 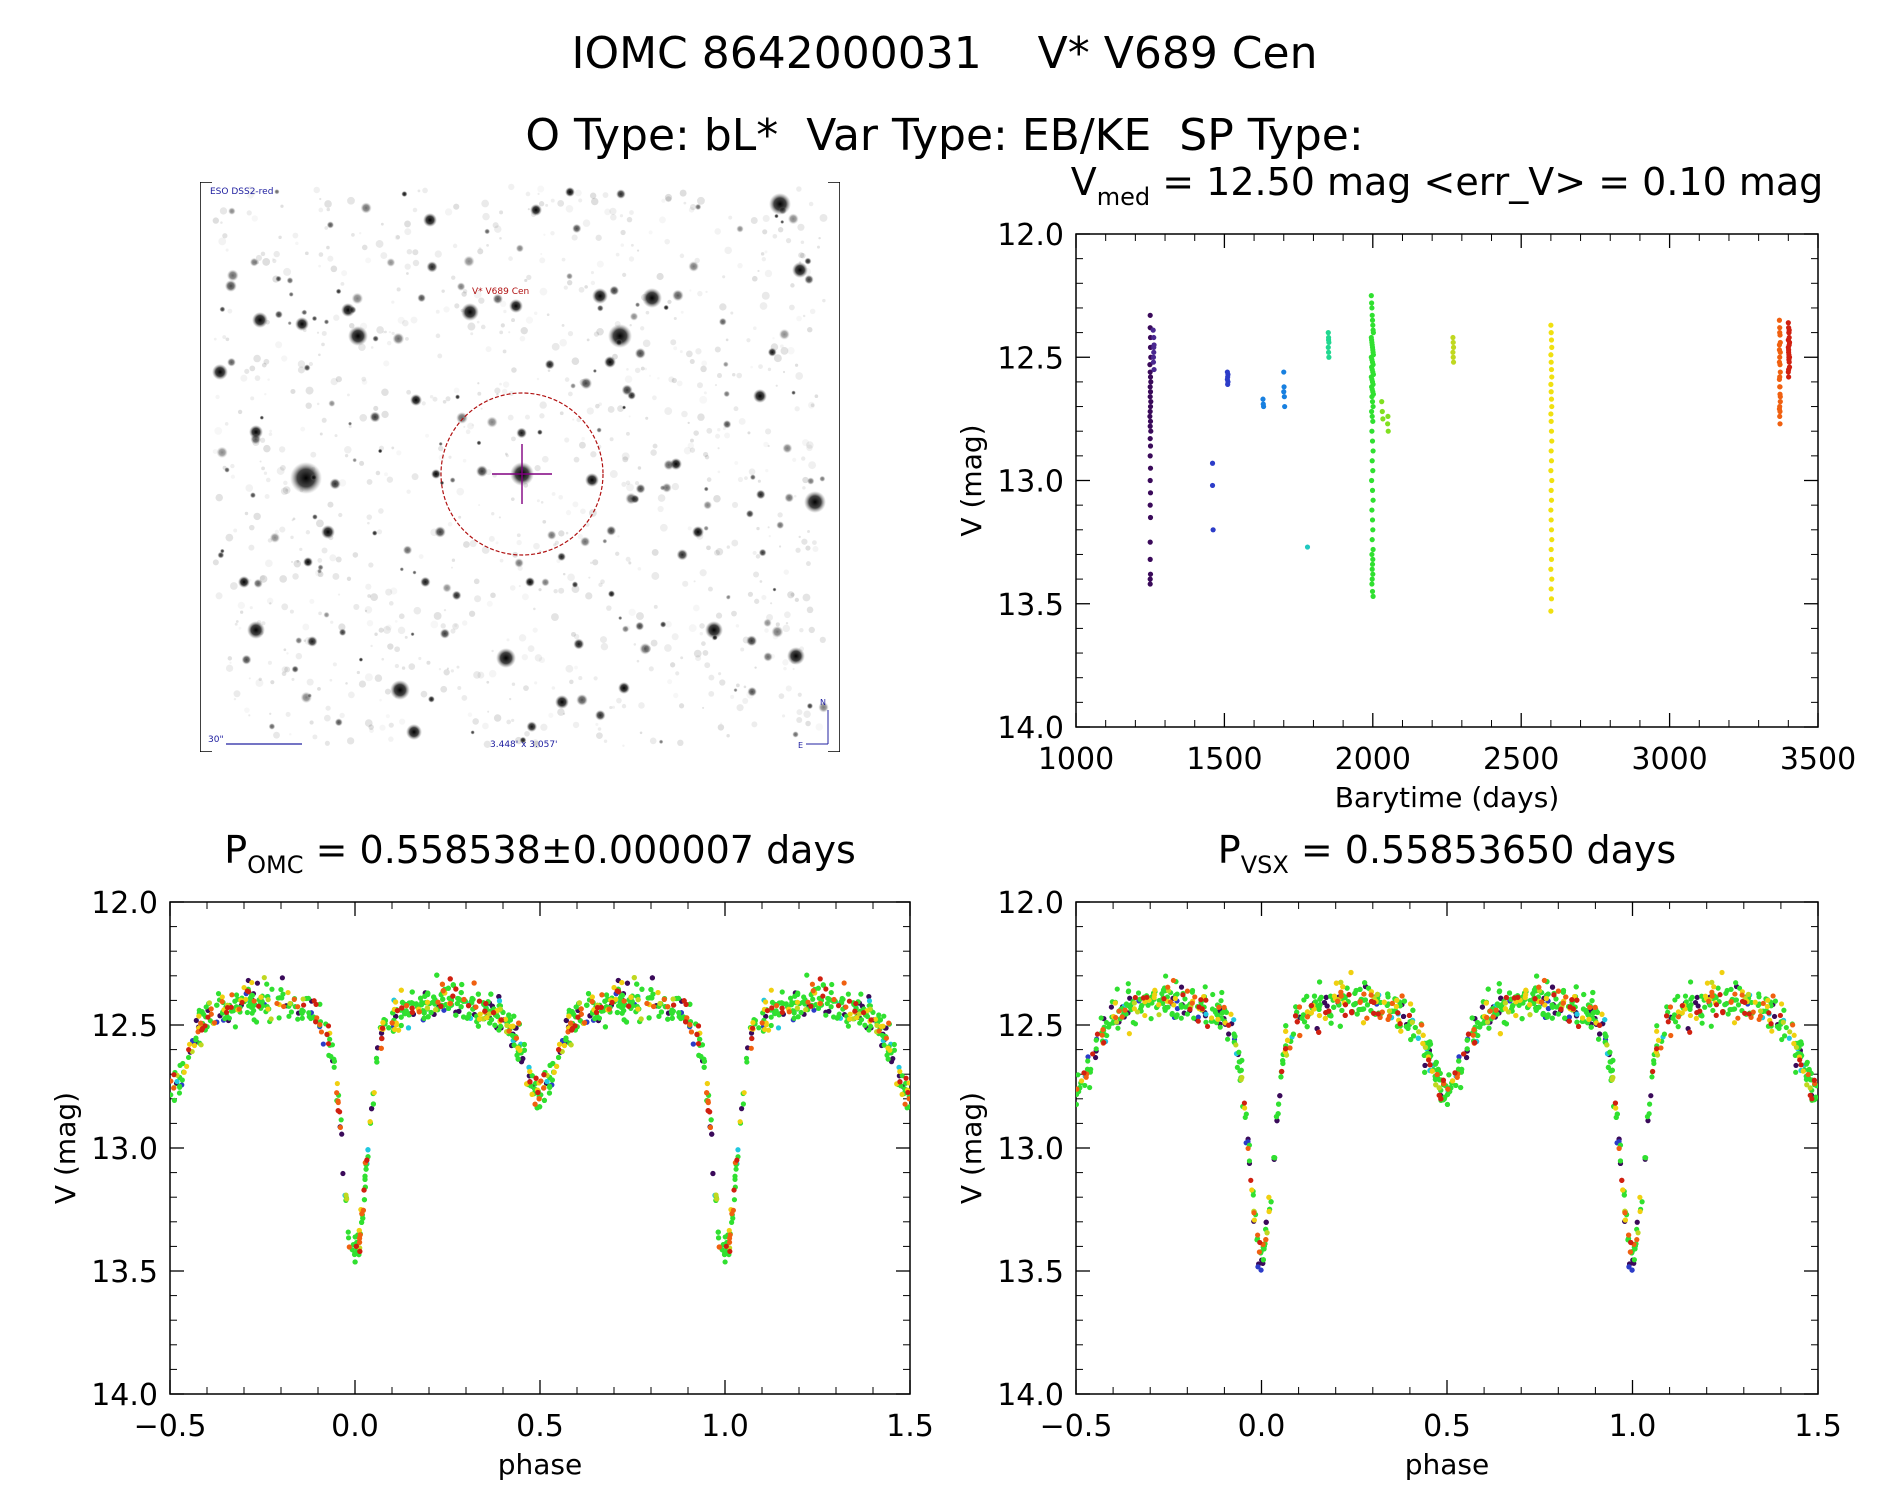 I want to click on phase_vsx-ytick-label: 13.0, so click(x=1030, y=1149).